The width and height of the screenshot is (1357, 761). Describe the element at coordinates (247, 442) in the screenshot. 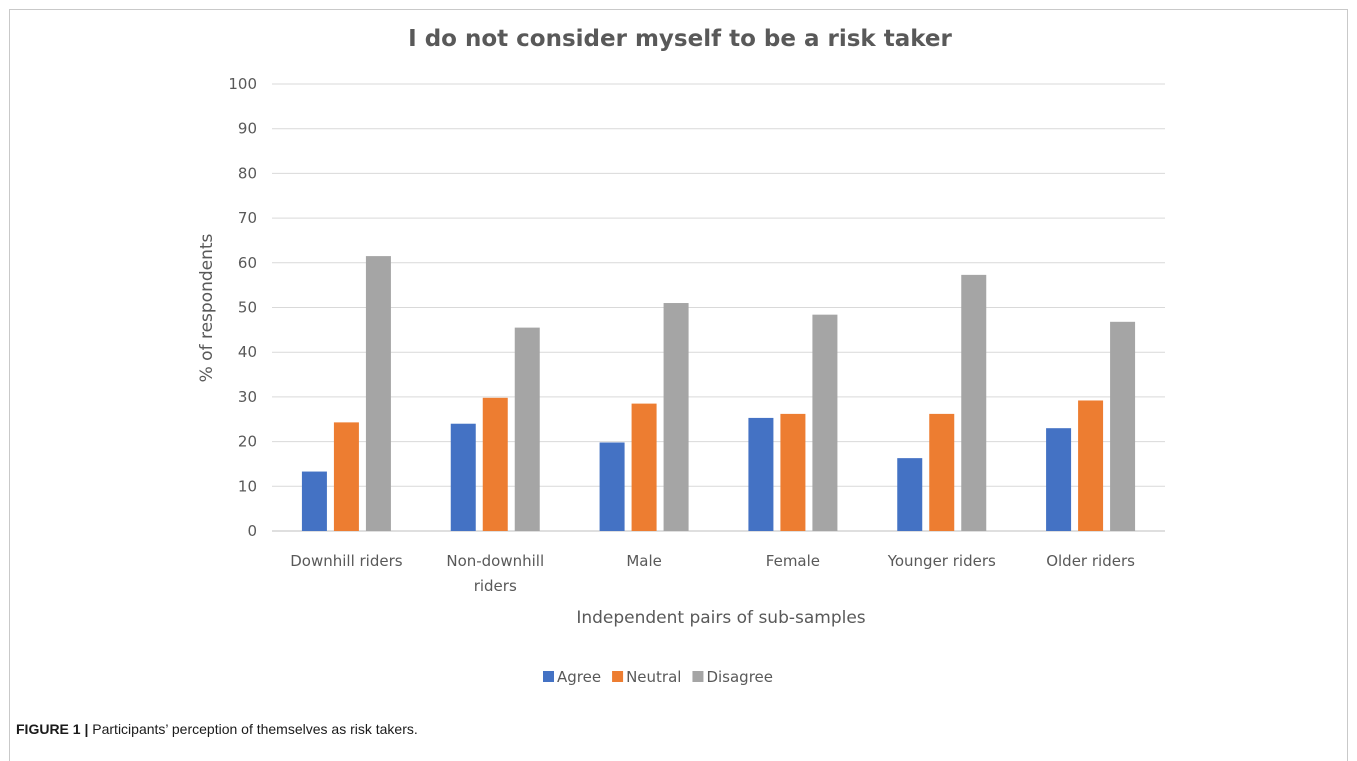

I see `y-tick-label: 20` at that location.